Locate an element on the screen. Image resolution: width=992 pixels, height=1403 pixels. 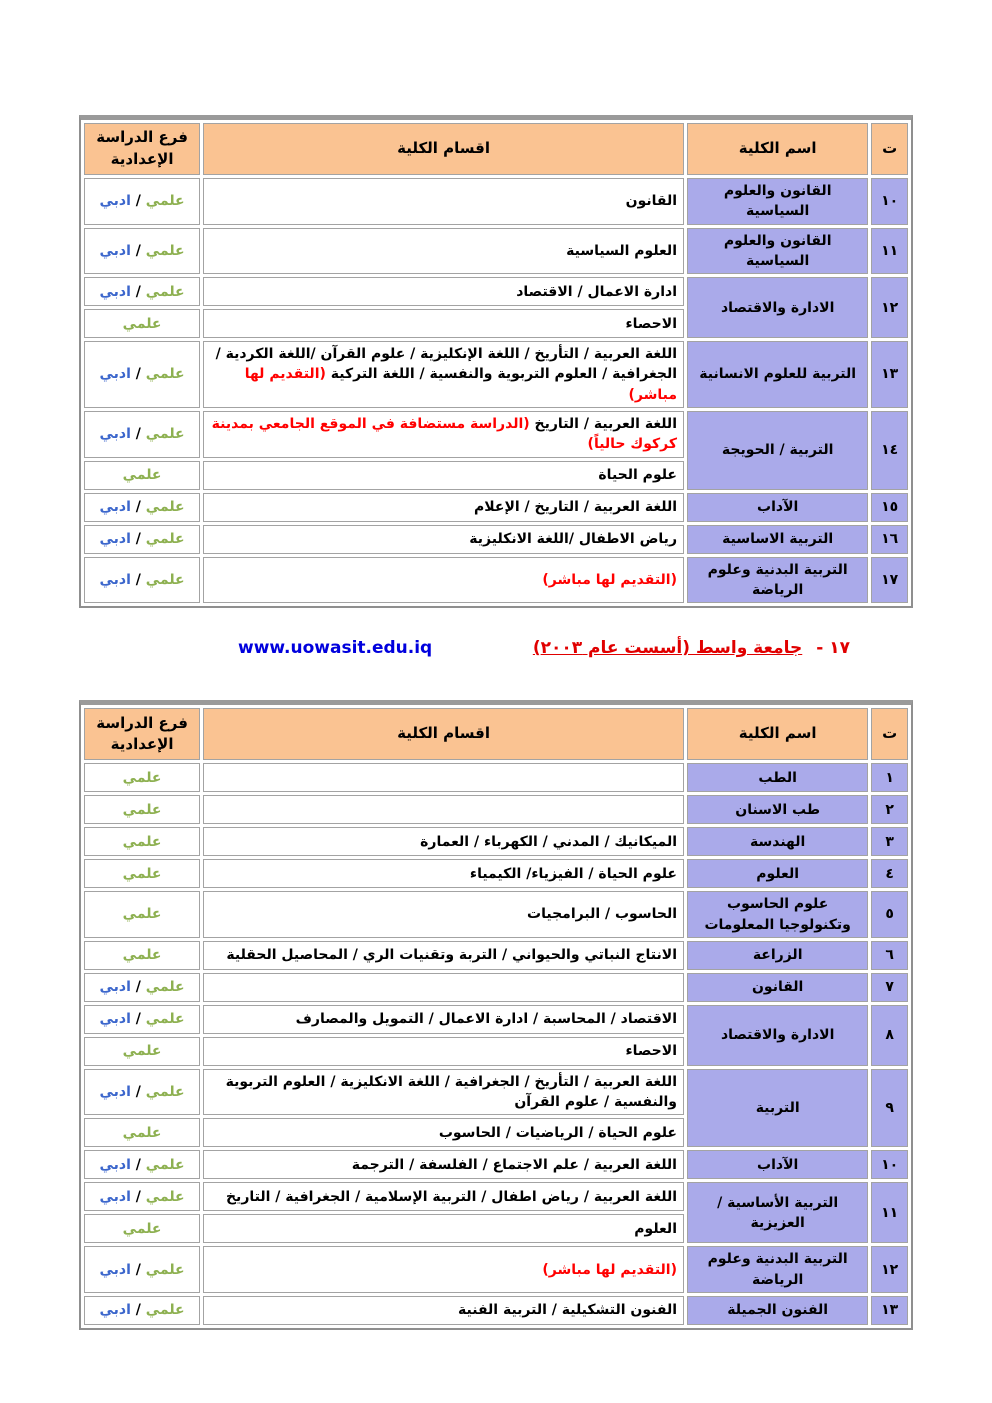
university-title: ١٧ - جامعة واسط (أسست عام ٢٠٠٣) is located at coordinates (691, 648).